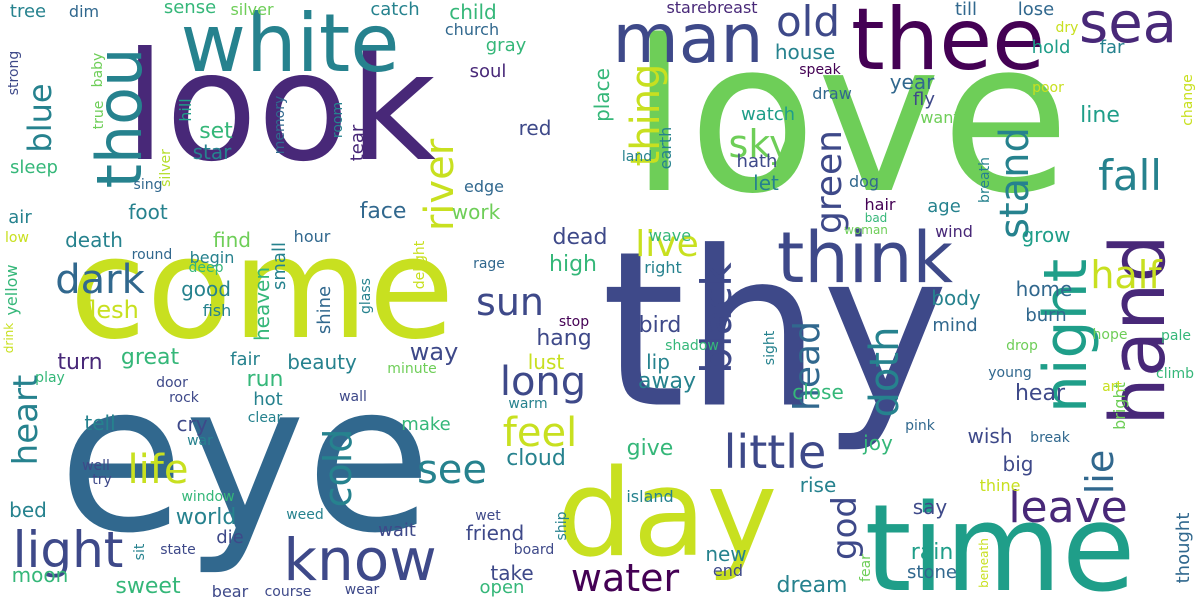 The width and height of the screenshot is (1200, 600). I want to click on word-hour: hour, so click(312, 236).